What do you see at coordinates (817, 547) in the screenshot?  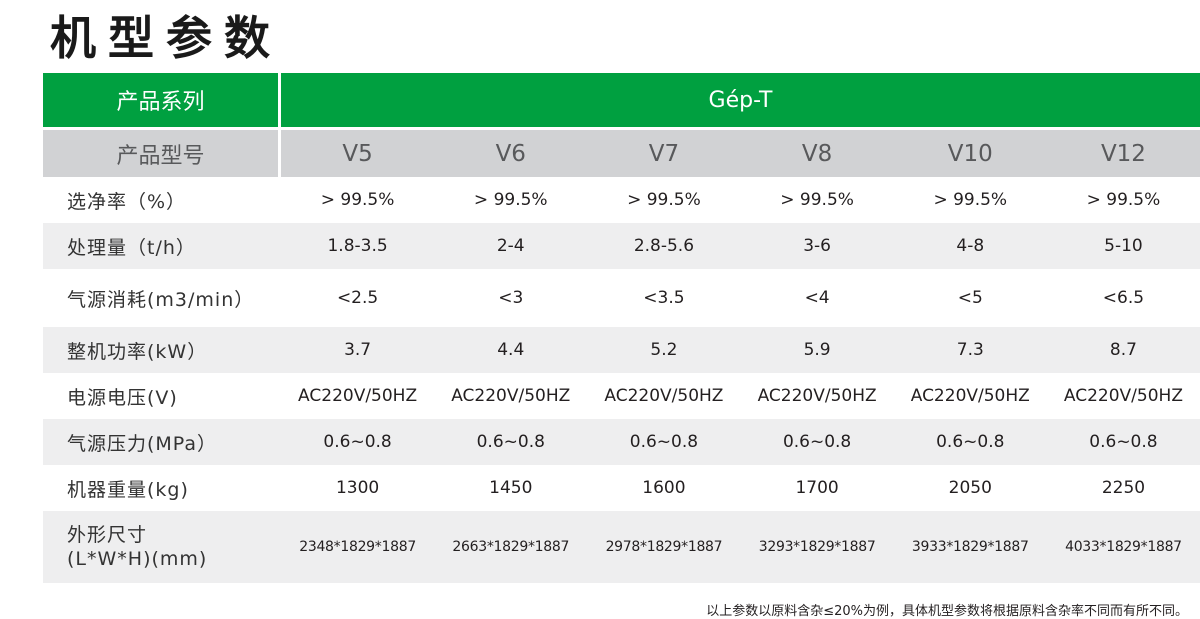 I see `table-cell: 3293*1829*1887` at bounding box center [817, 547].